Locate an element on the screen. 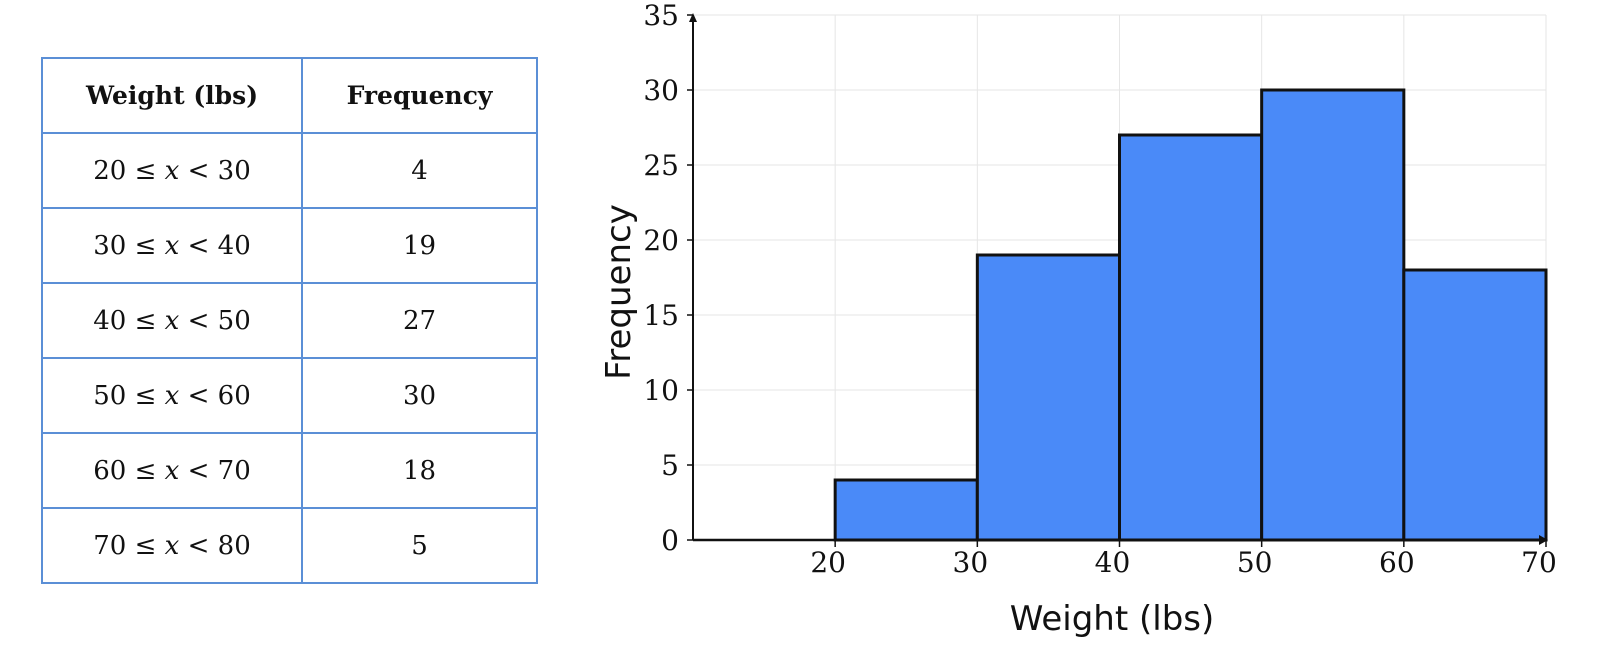 The width and height of the screenshot is (1616, 656). interval-lower: 40 is located at coordinates (110, 320).